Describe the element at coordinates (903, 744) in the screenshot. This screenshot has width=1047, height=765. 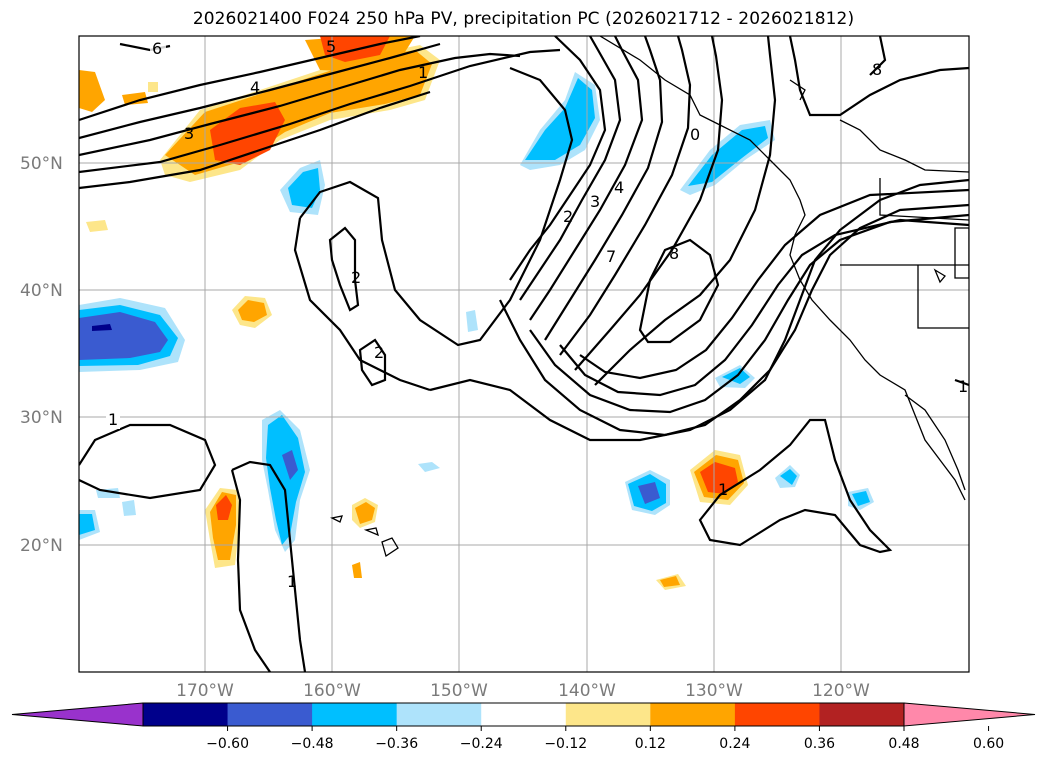
I see `colorbar-tick-label: 0.48` at that location.